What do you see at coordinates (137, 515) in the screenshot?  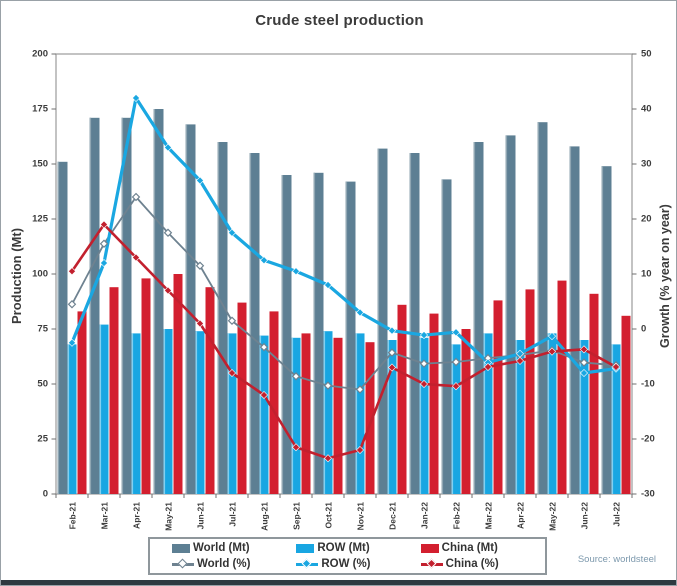 I see `x-category-label: Apr-21` at bounding box center [137, 515].